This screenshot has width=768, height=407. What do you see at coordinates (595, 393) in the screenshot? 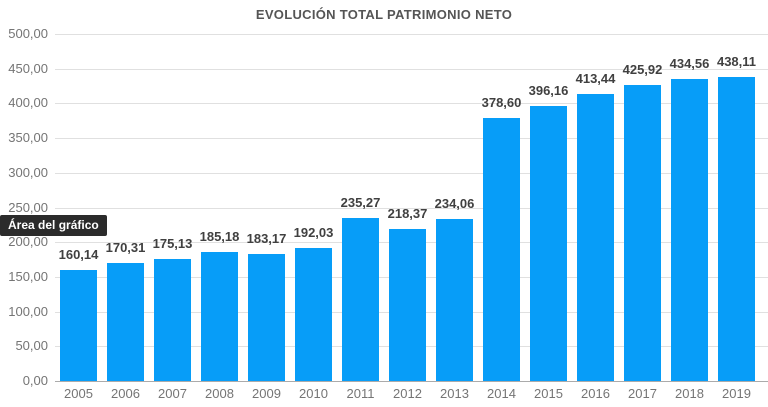
I see `x-axis-tick-label: 2016` at bounding box center [595, 393].